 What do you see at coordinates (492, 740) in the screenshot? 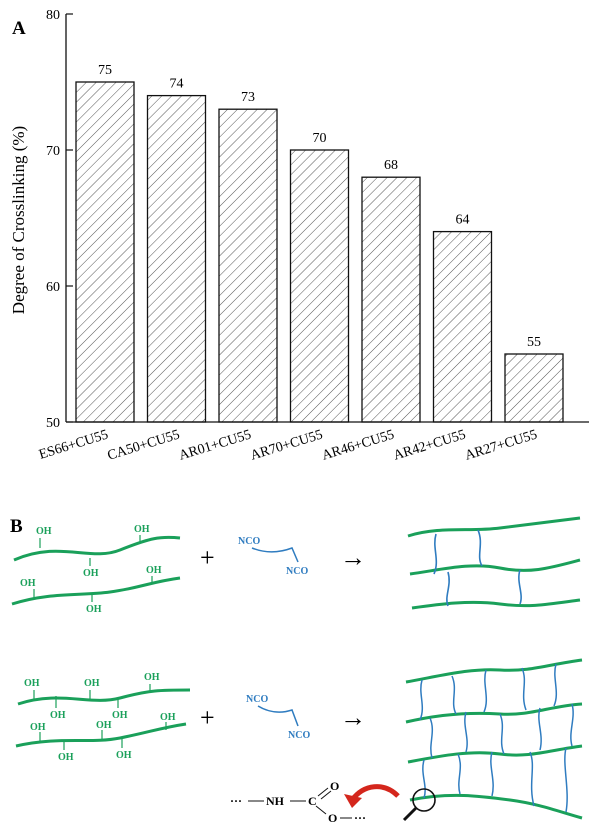
I see `crosslinked-network-high` at bounding box center [492, 740].